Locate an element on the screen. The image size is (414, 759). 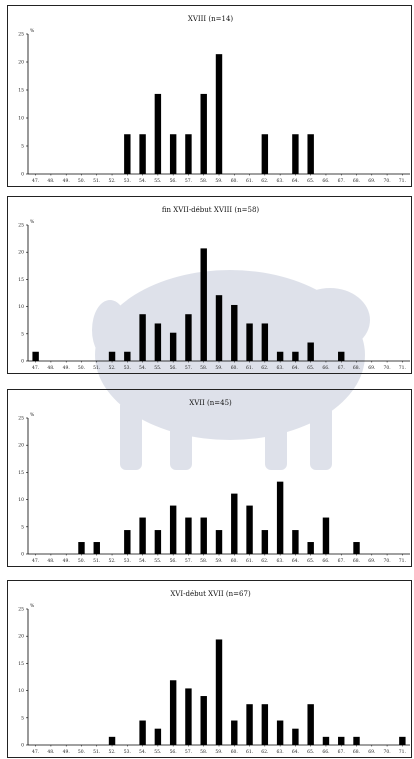
x-tick-label: 54. is located at coordinates (143, 181).